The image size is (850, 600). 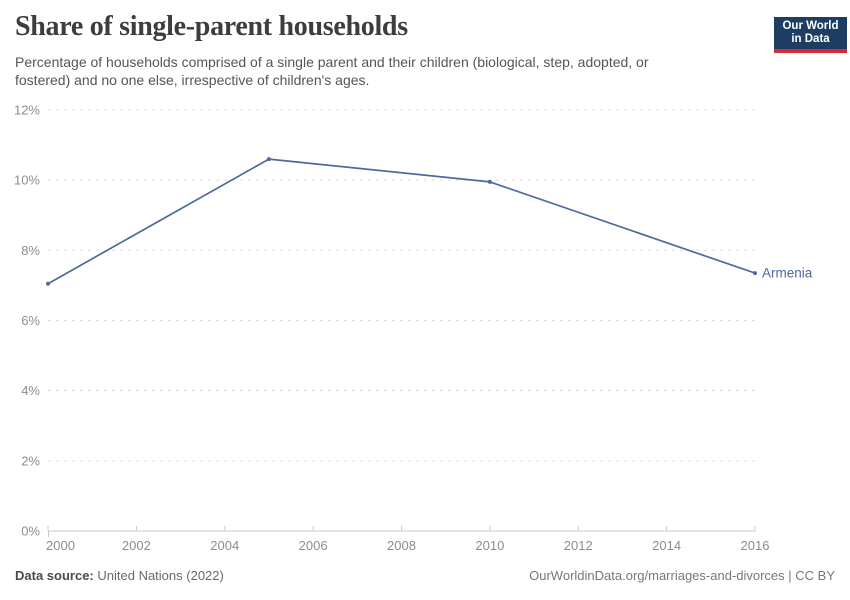 I want to click on y-tick-label-6pct: 6%, so click(x=30, y=320).